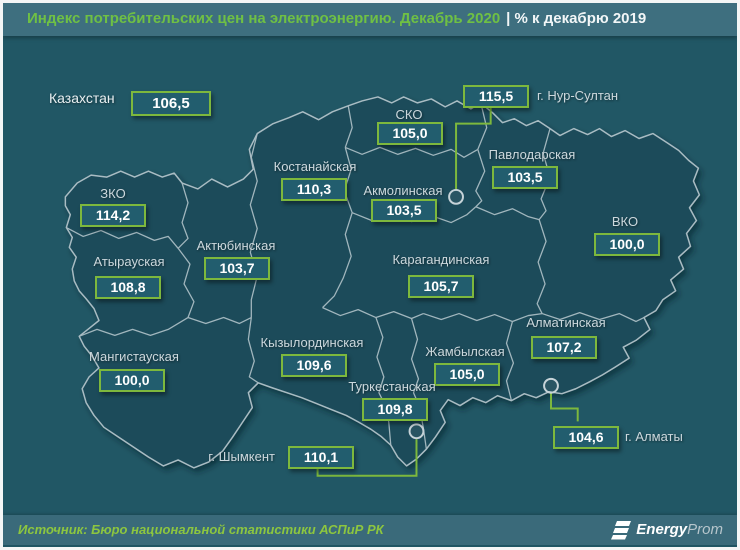 Image resolution: width=740 pixels, height=550 pixels. I want to click on page-title-unit: | % к декабрю 2019, so click(576, 18).